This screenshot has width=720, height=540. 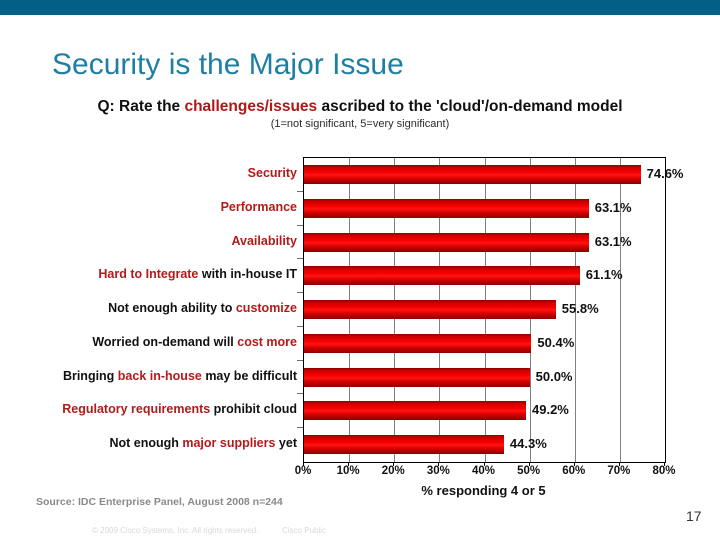 I want to click on category-label-part: cost more, so click(x=267, y=341).